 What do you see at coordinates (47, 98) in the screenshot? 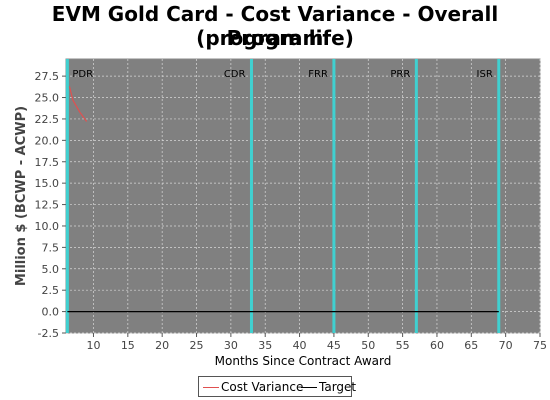
I see `y-tick-label: 25.0` at bounding box center [47, 98].